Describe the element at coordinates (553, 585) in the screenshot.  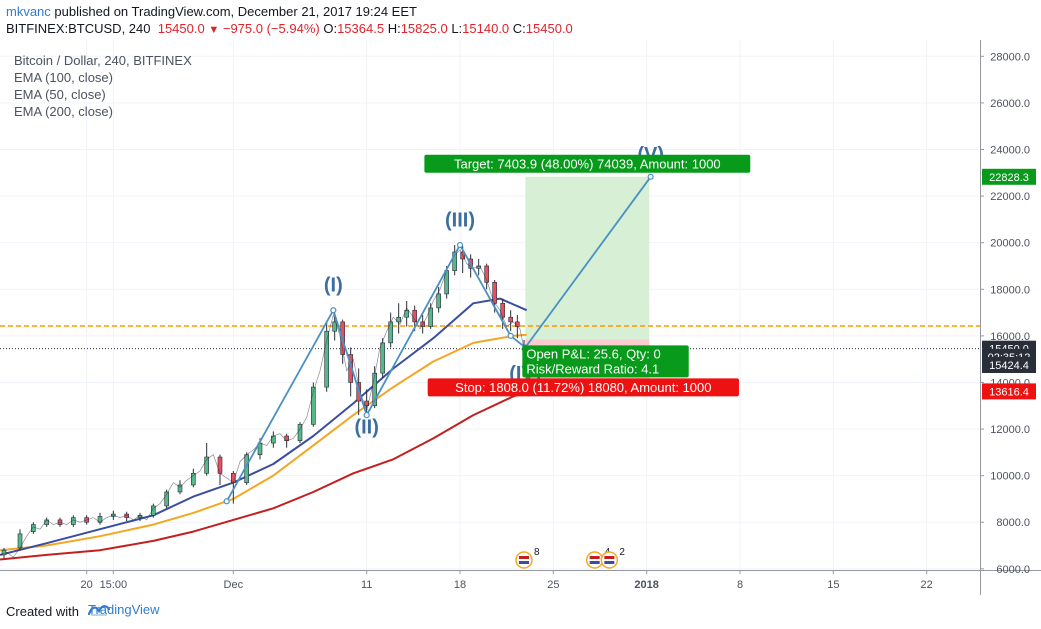
I see `time-tick-label: 25` at that location.